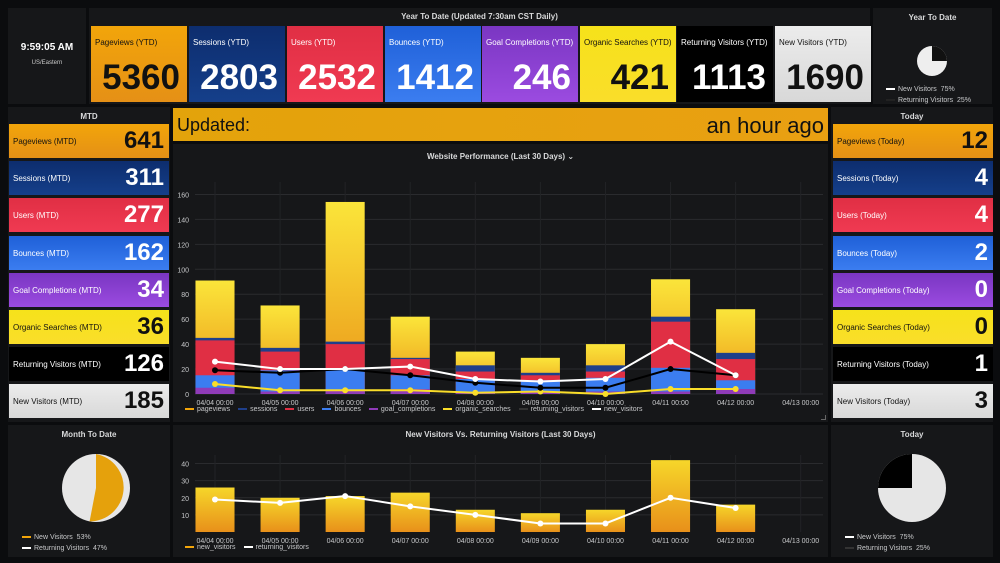 The height and width of the screenshot is (563, 1000). Describe the element at coordinates (932, 17) in the screenshot. I see `ytd-pie-title: Year To Date` at that location.